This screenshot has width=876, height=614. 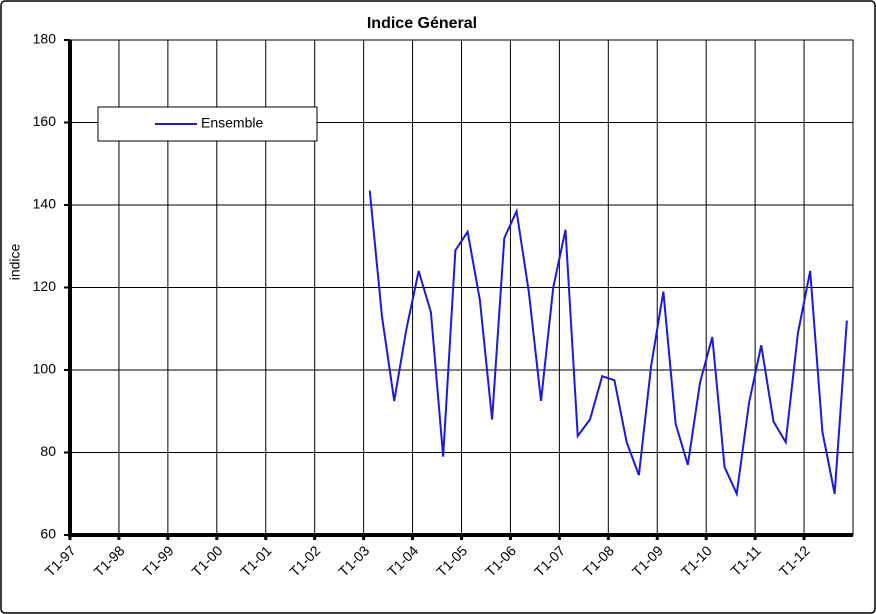 I want to click on legend-box, so click(x=207, y=124).